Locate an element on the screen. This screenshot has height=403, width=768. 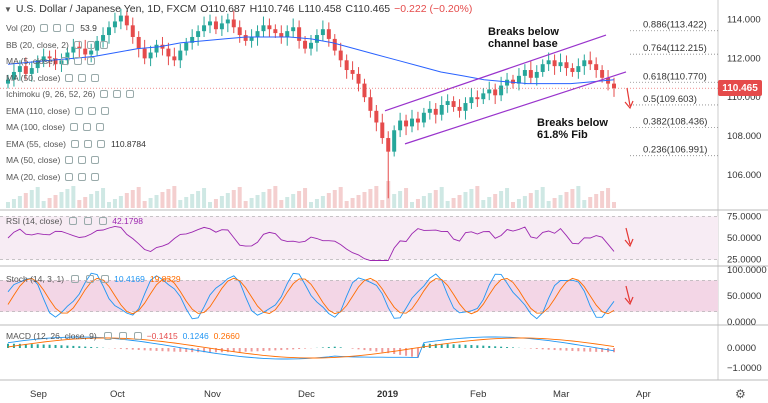
indicator-row: EMA (55, close) 110.8784 is located at coordinates (76, 144).